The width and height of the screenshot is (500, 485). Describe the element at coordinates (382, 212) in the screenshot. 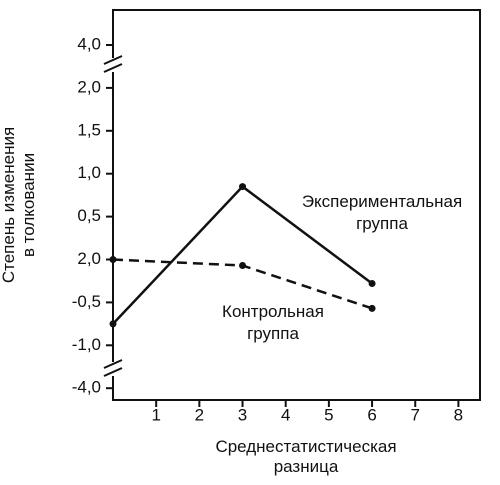

I see `legend-label: Экспериментальная группа` at that location.